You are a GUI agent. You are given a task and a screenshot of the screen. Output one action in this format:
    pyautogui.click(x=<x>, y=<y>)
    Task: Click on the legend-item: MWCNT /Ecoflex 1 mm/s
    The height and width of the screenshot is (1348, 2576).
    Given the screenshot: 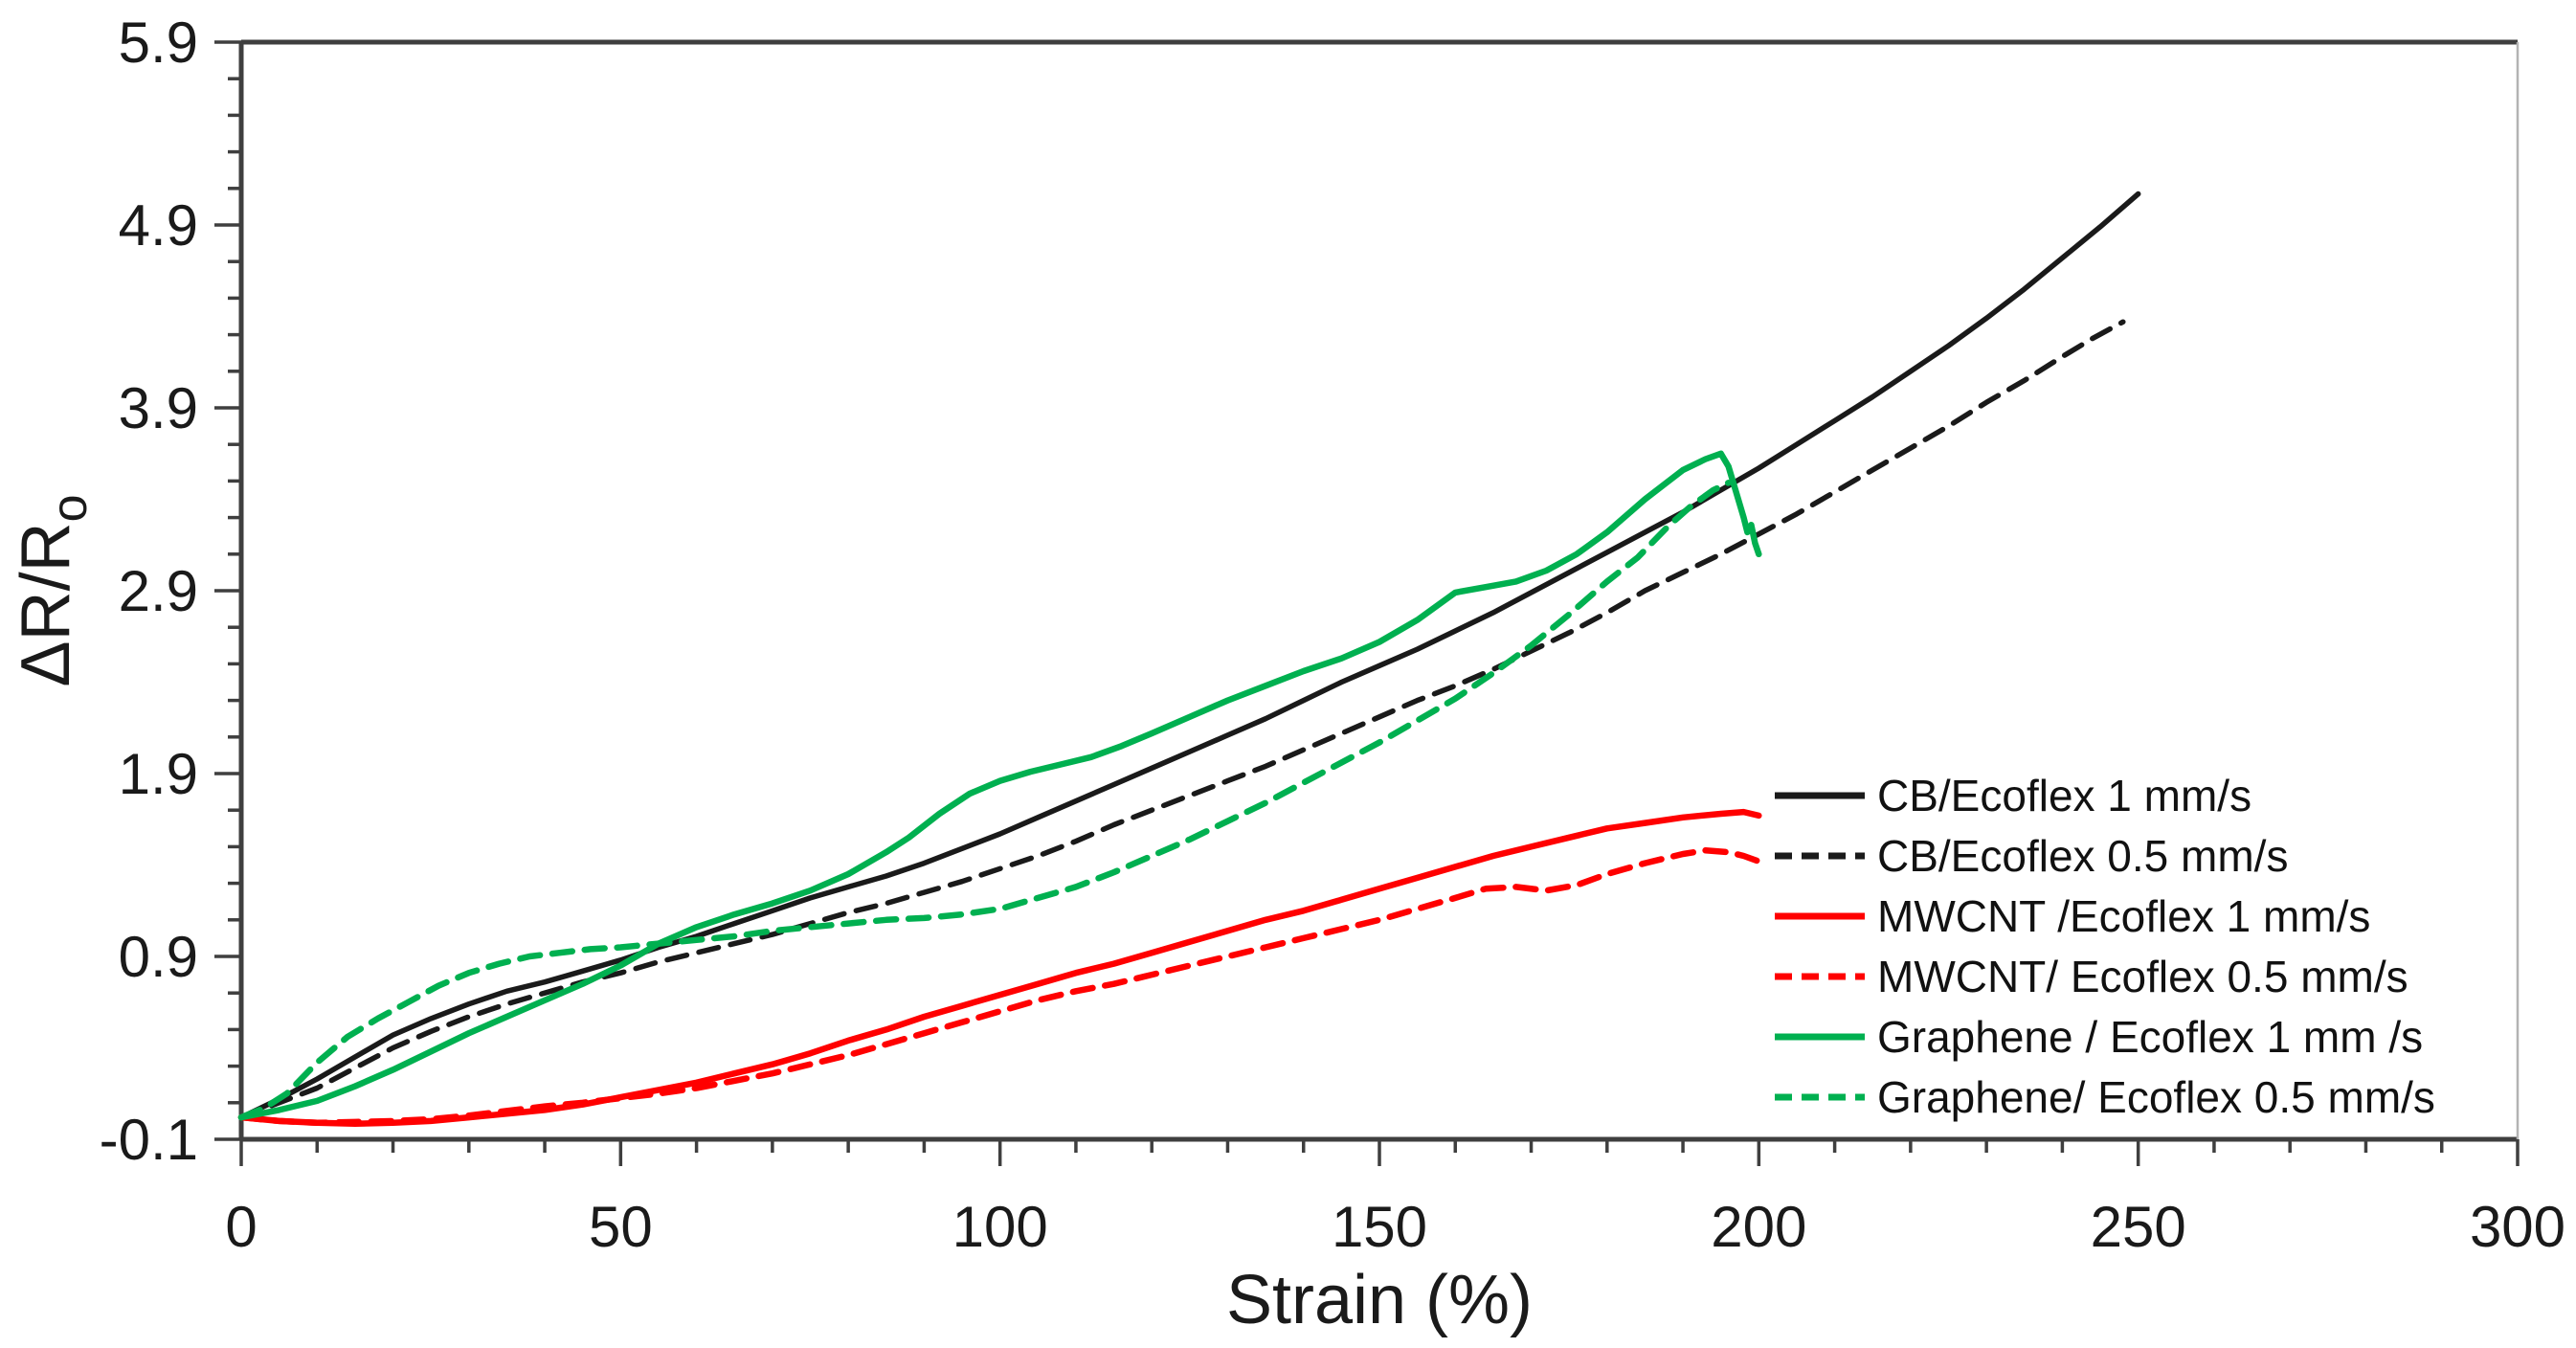 What is the action you would take?
    pyautogui.click(x=2105, y=916)
    